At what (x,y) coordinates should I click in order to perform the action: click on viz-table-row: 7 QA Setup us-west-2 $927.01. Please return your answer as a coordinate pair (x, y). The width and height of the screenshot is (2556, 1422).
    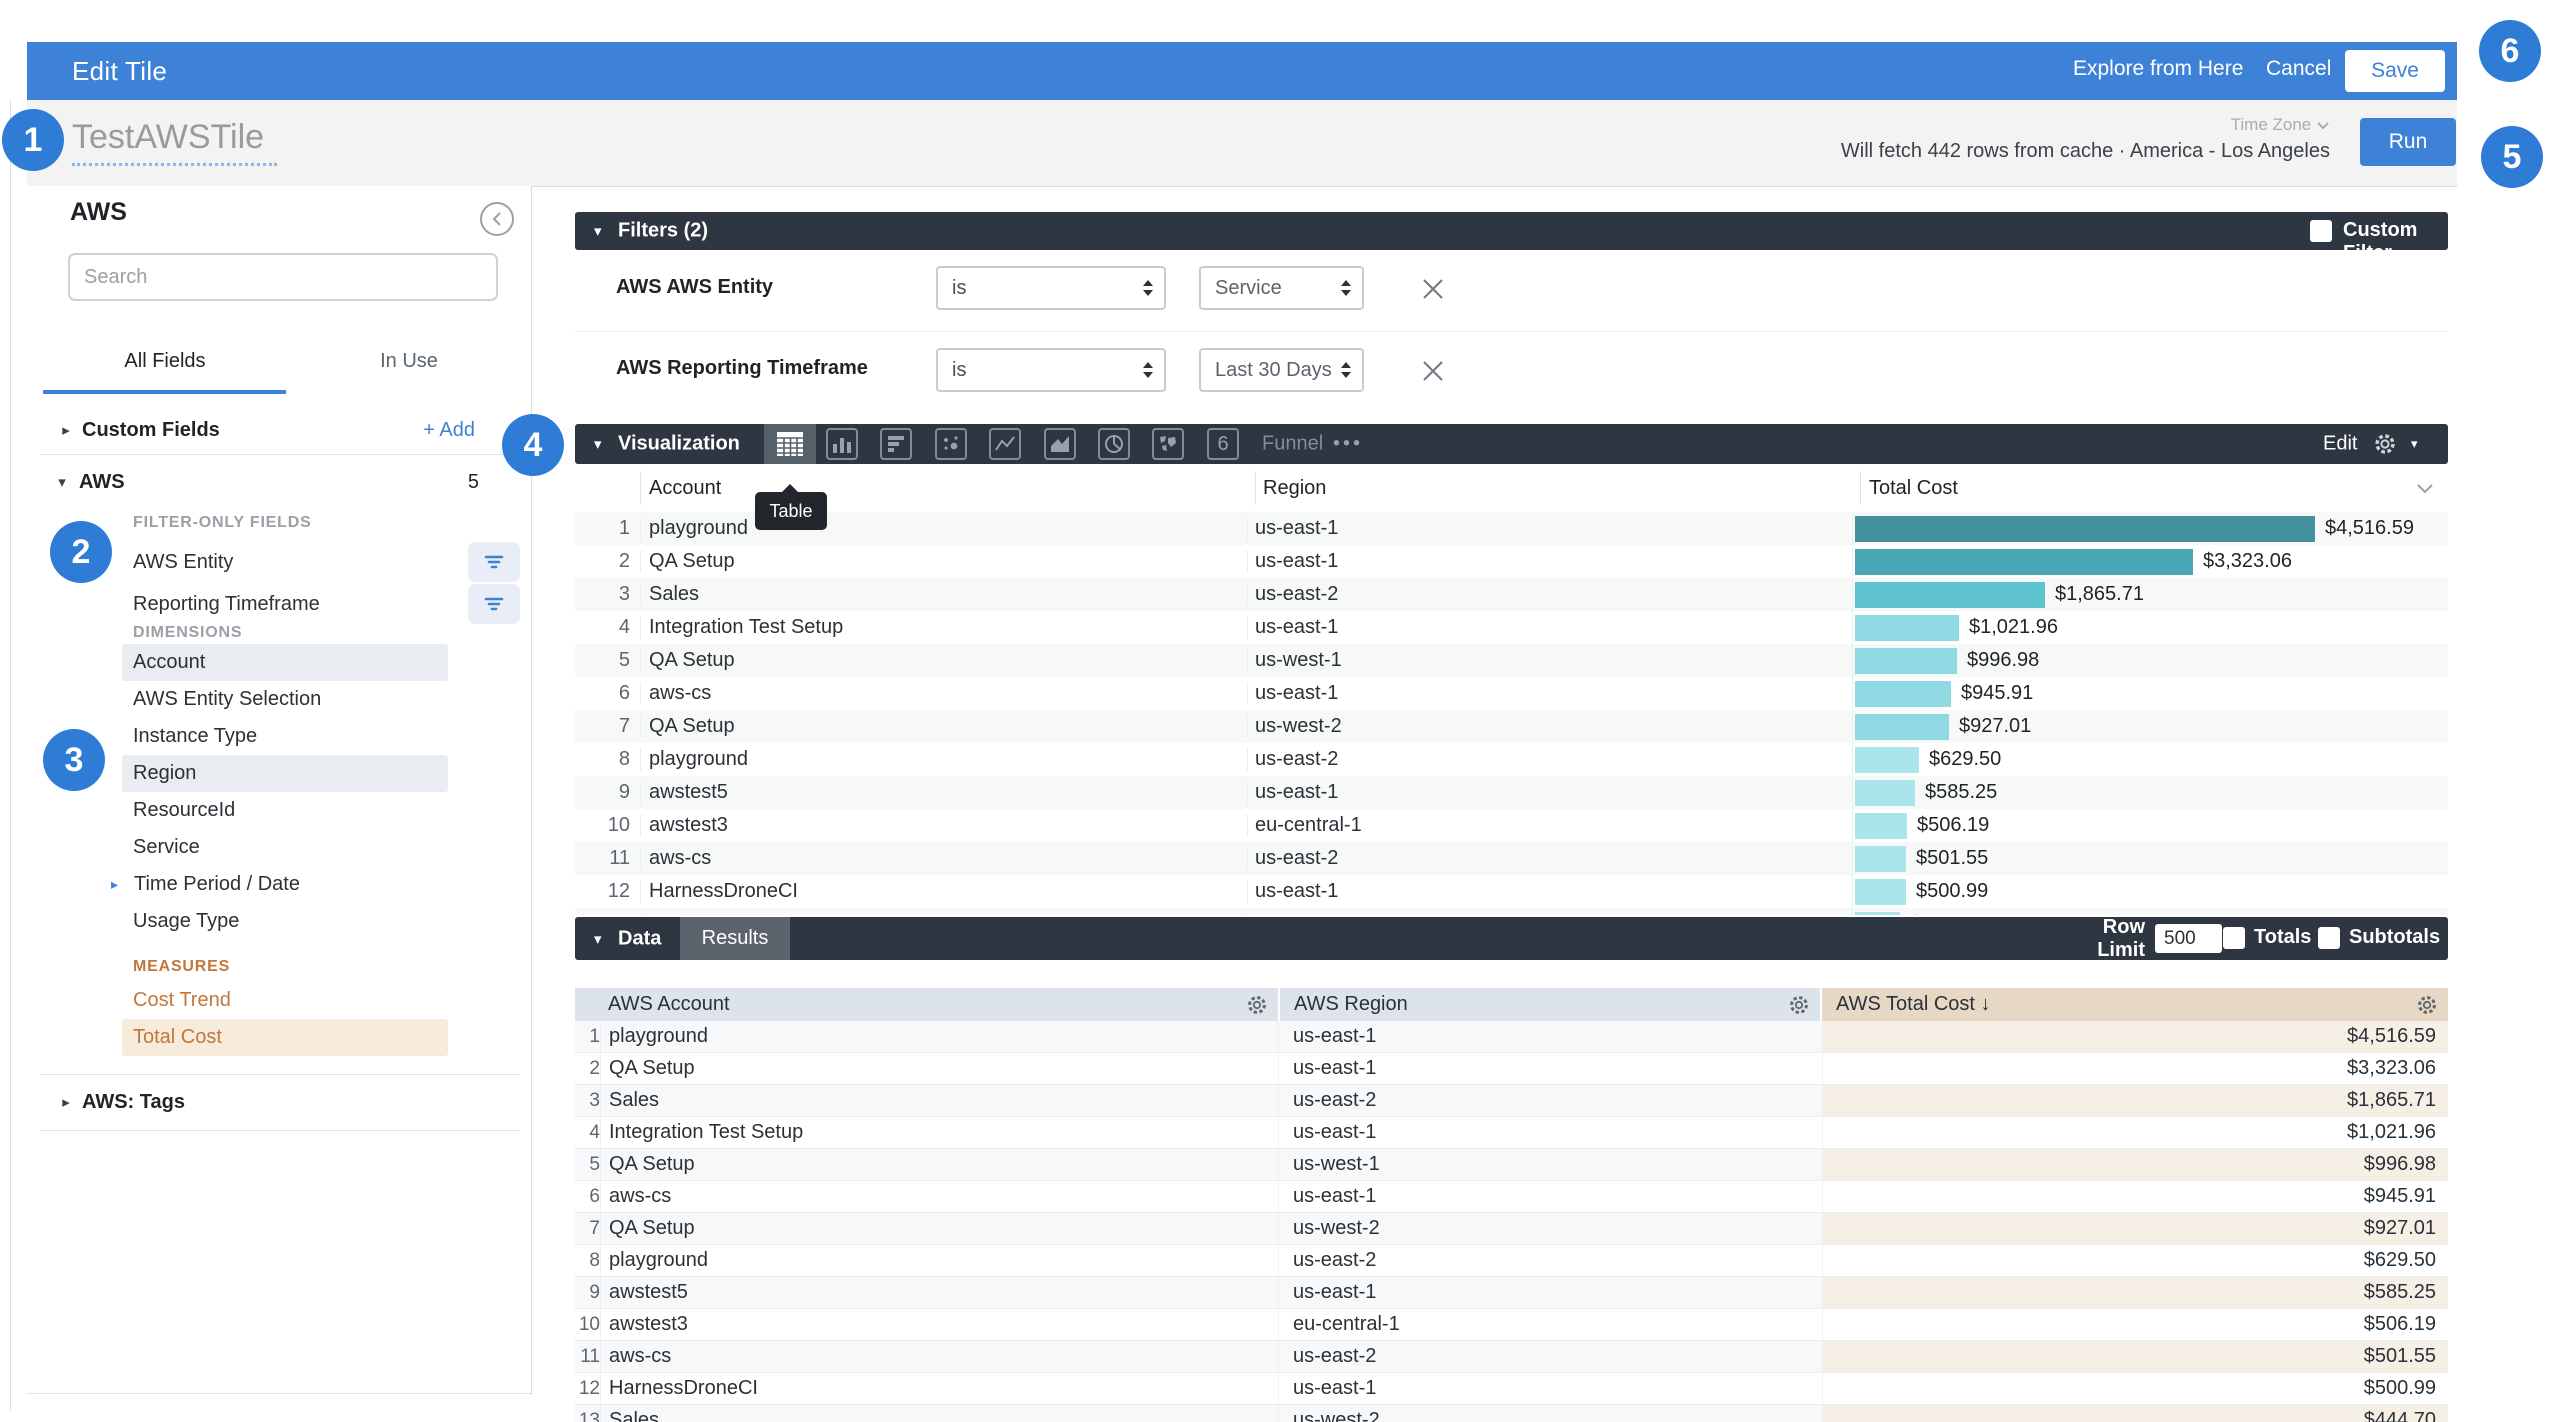
    Looking at the image, I should click on (1511, 726).